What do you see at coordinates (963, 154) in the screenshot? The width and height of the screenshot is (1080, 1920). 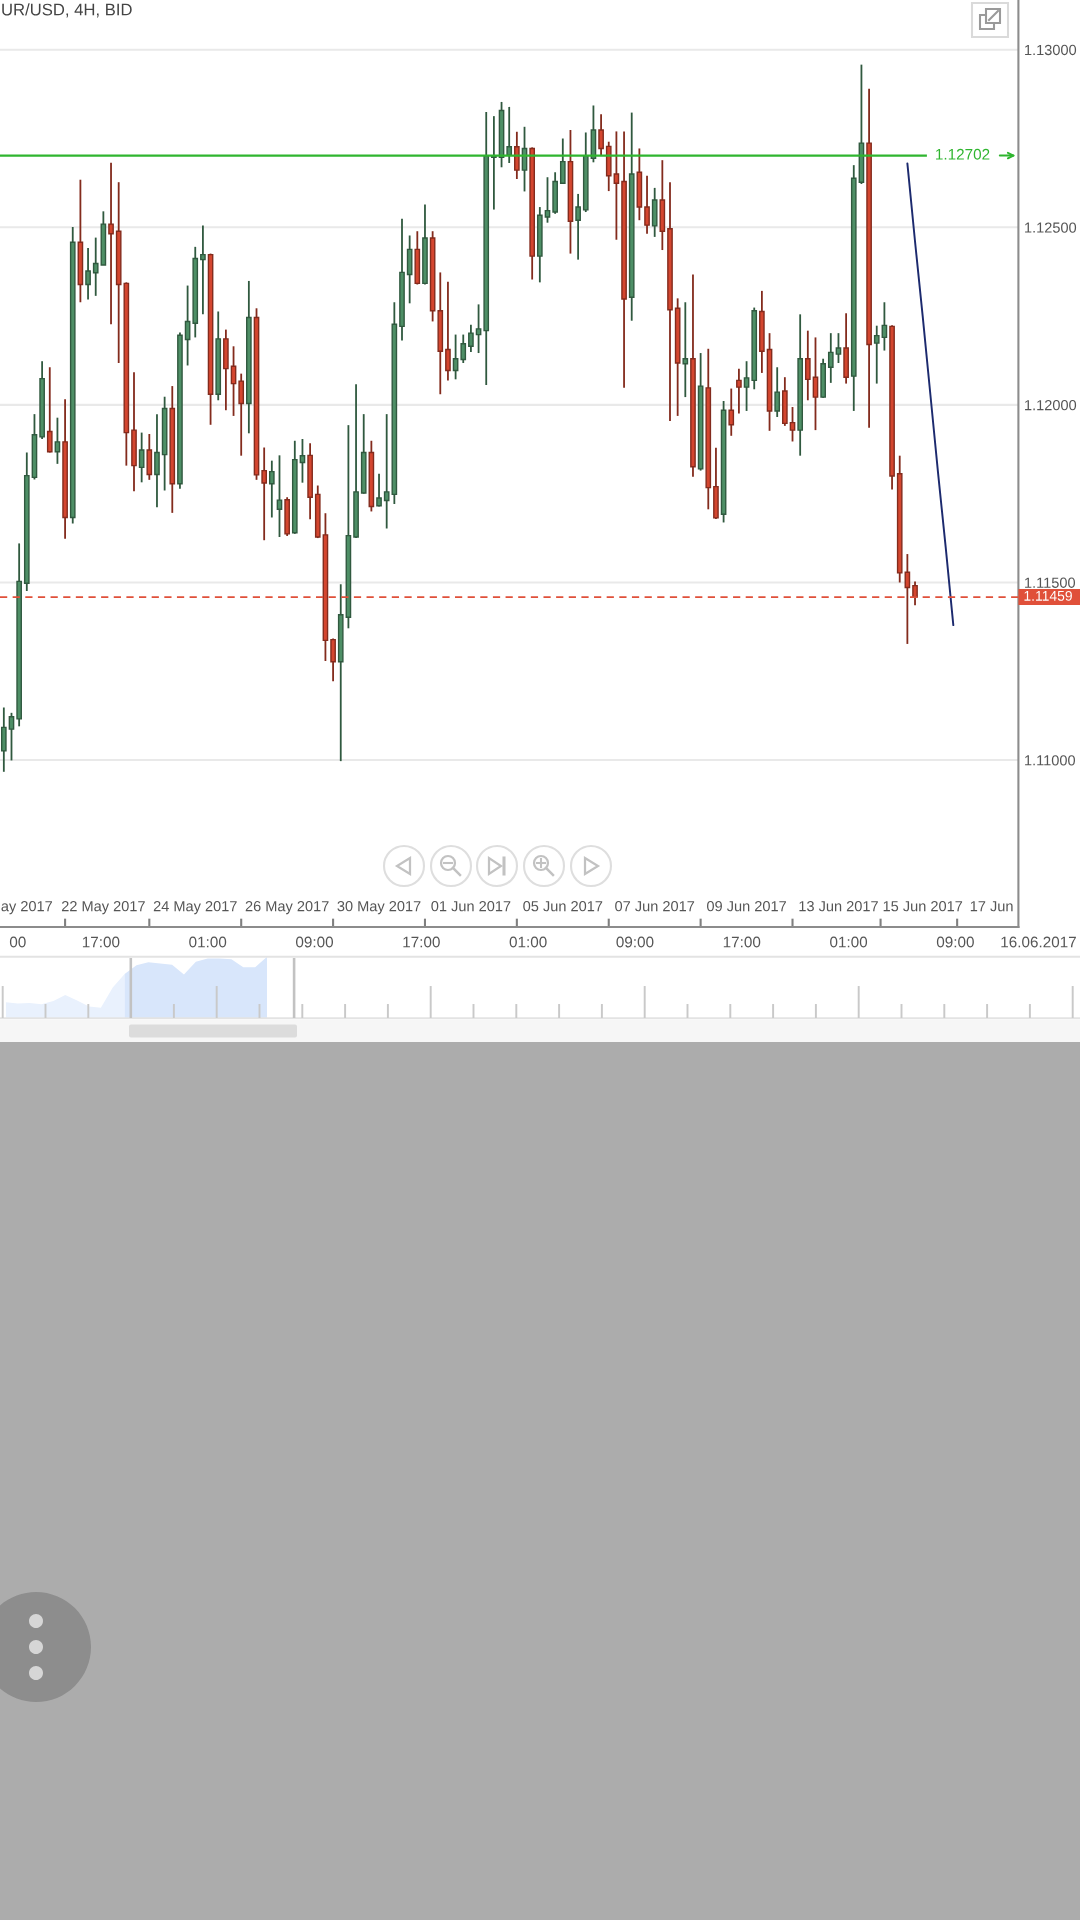 I see `ref-line-label: 1.12702` at bounding box center [963, 154].